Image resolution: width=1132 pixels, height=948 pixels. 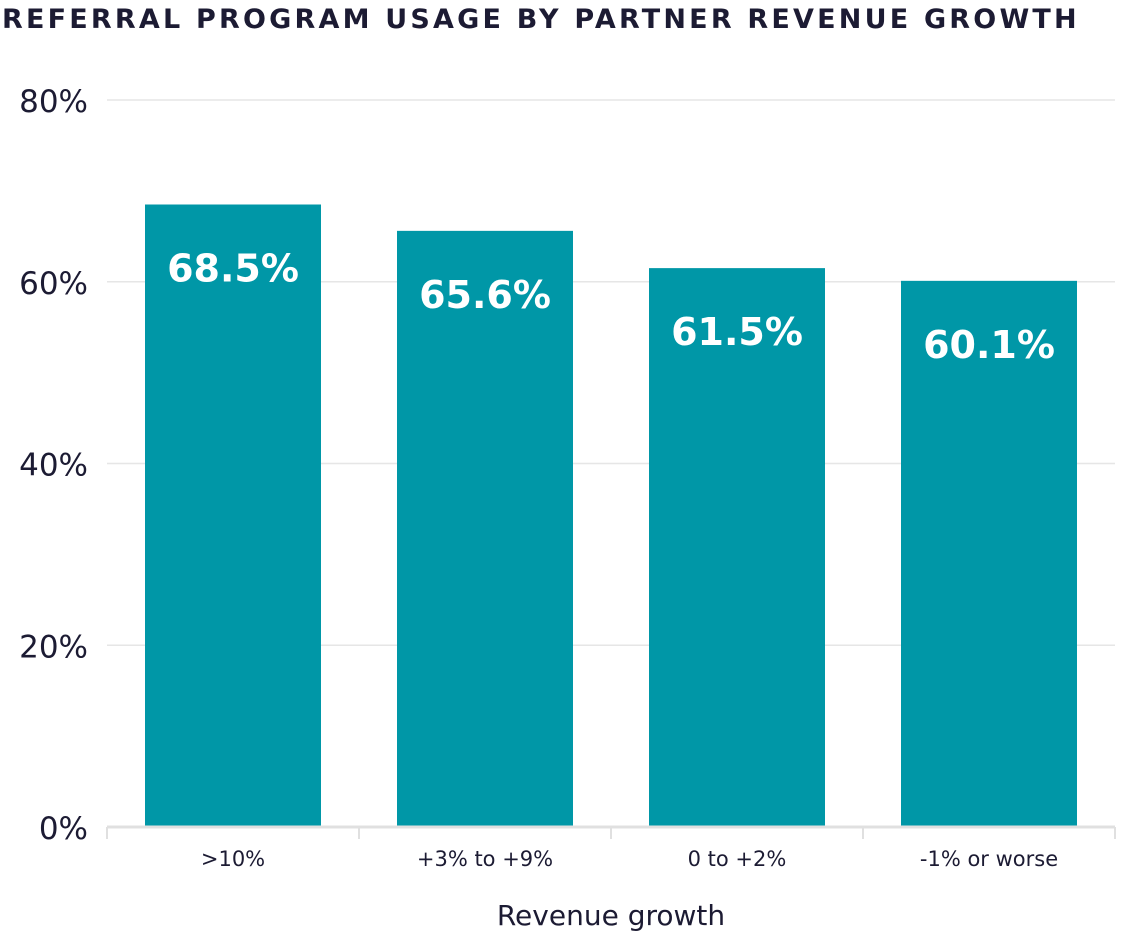 What do you see at coordinates (485, 859) in the screenshot?
I see `x-tick-label: +3% to +9%` at bounding box center [485, 859].